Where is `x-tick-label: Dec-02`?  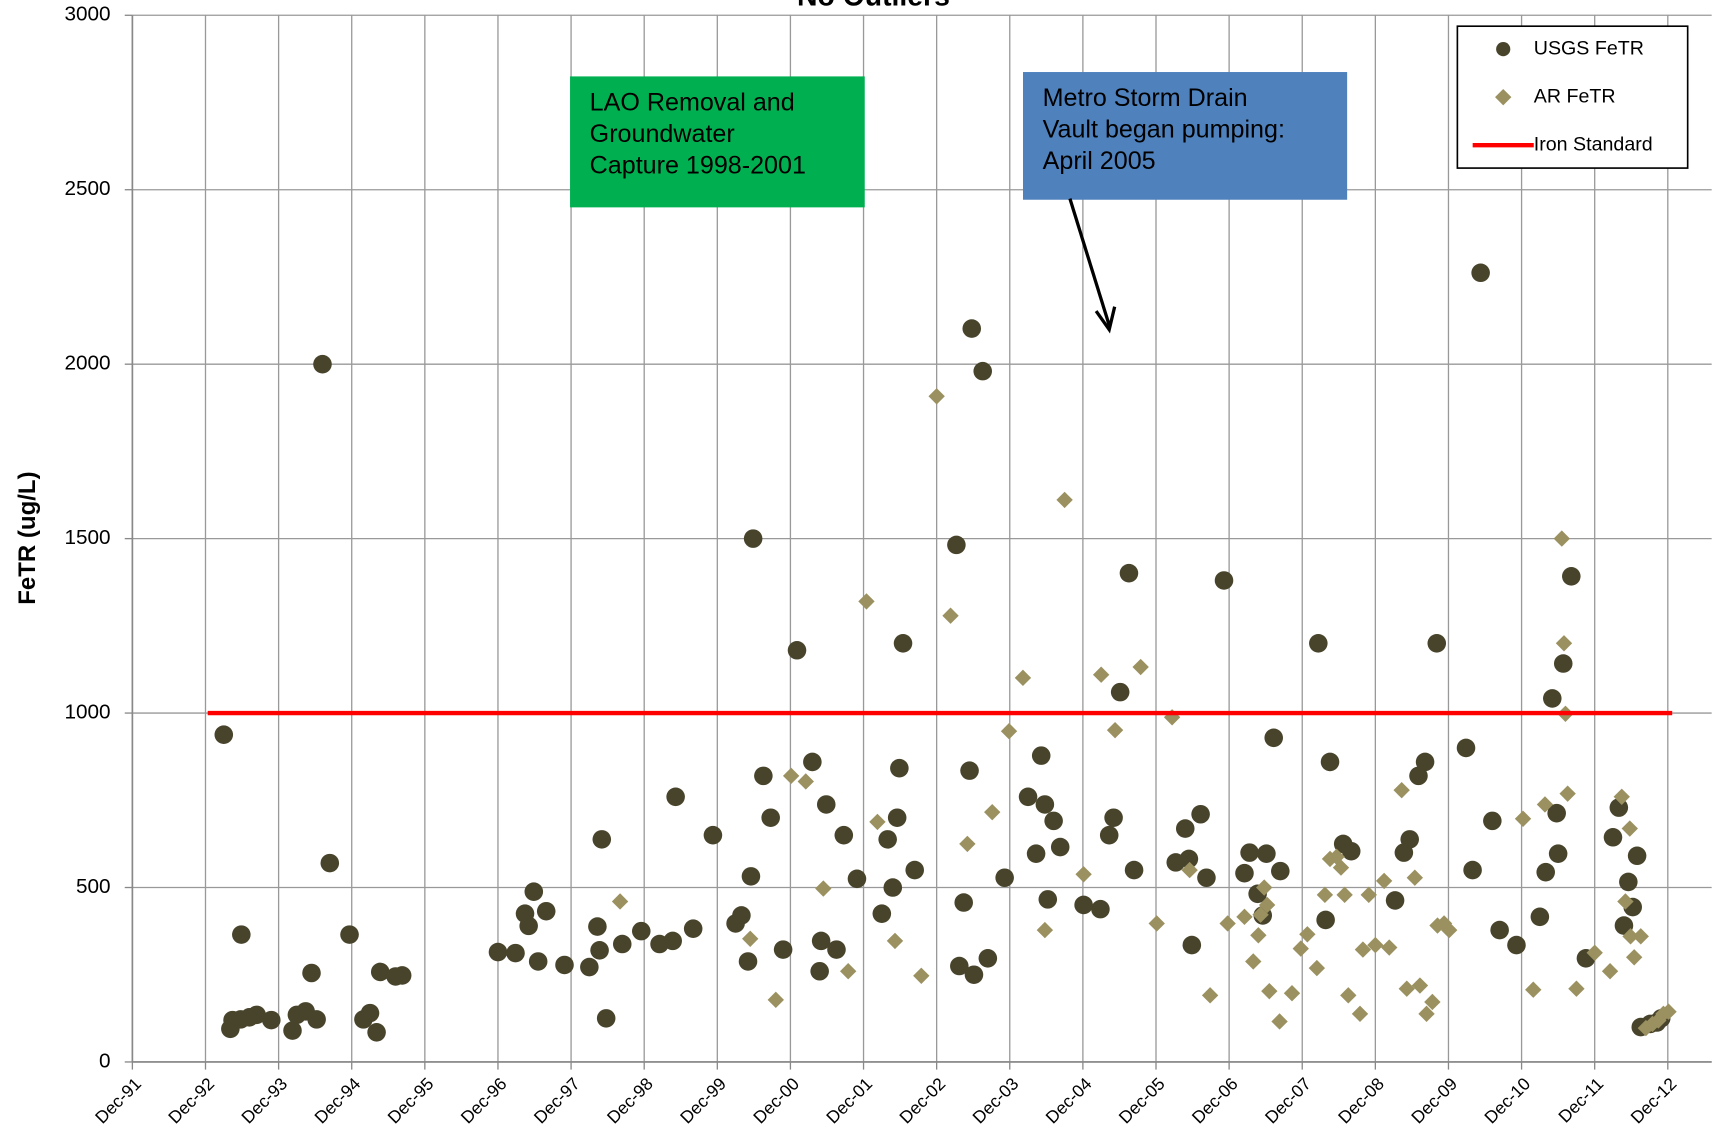 x-tick-label: Dec-02 is located at coordinates (922, 1101).